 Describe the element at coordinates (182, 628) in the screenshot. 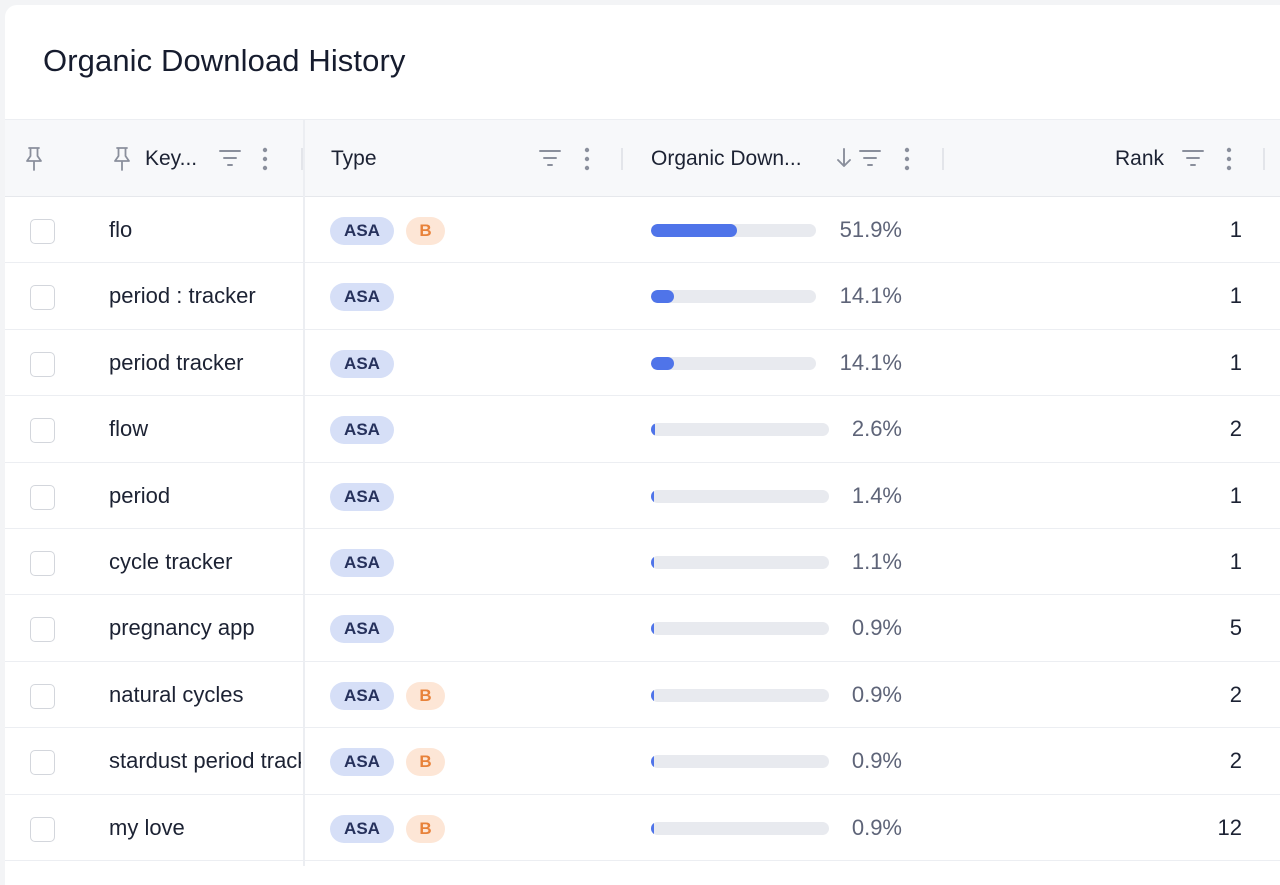

I see `keyword-cell: pregnancy app` at that location.